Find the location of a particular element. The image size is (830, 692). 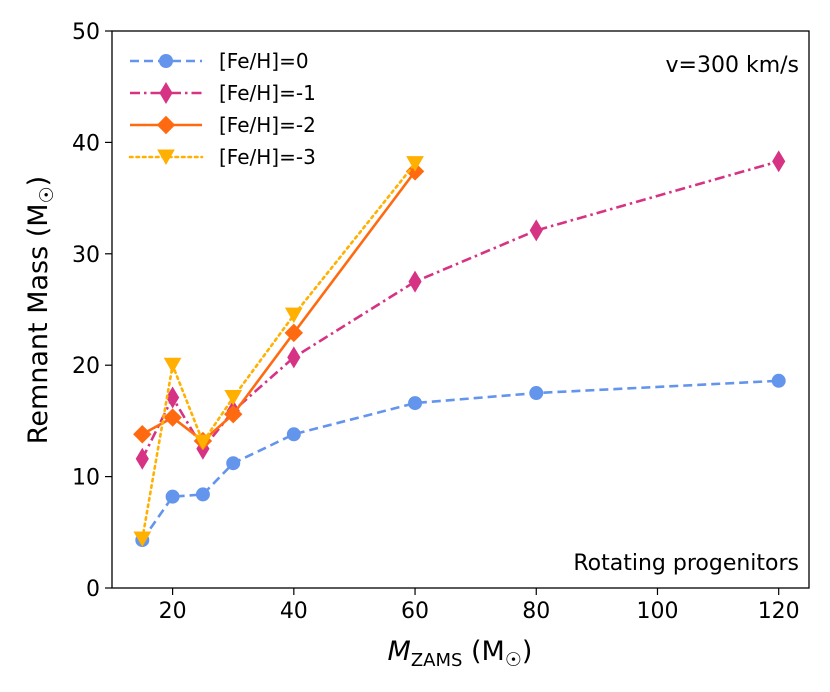

y-tick-label: 40 is located at coordinates (86, 143).